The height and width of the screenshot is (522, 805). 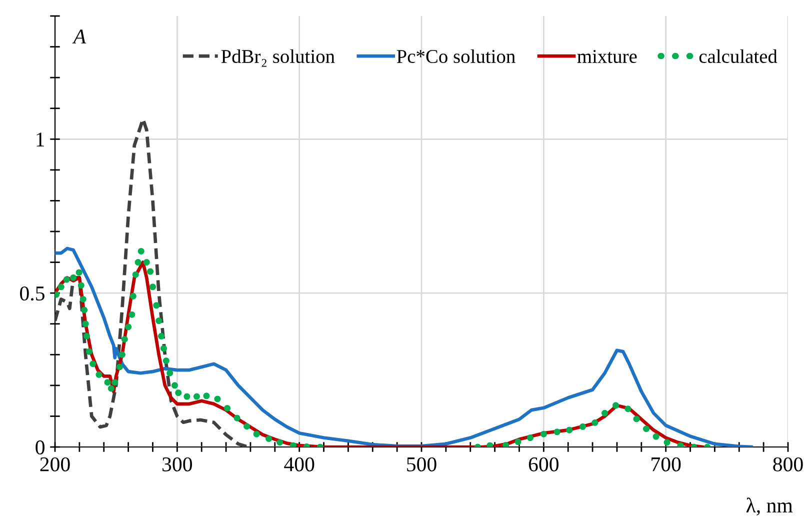 I want to click on x-tick-label: 400, so click(x=299, y=464).